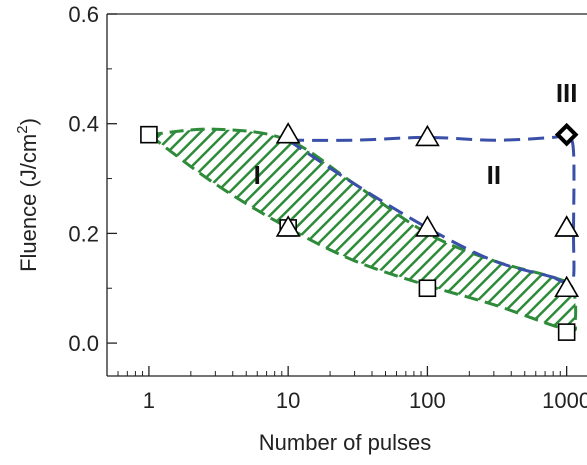 This screenshot has height=465, width=587. Describe the element at coordinates (494, 175) in the screenshot. I see `region-label-ii: II` at that location.